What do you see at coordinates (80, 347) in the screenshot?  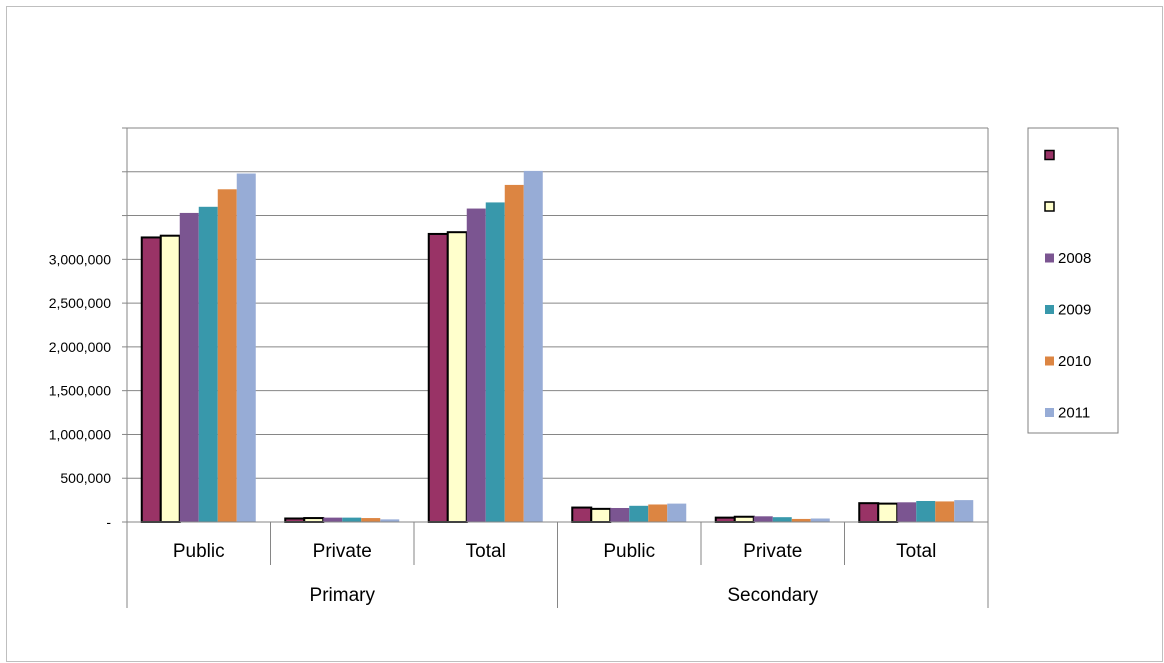 I see `y-tick-label: 2,000,000` at bounding box center [80, 347].